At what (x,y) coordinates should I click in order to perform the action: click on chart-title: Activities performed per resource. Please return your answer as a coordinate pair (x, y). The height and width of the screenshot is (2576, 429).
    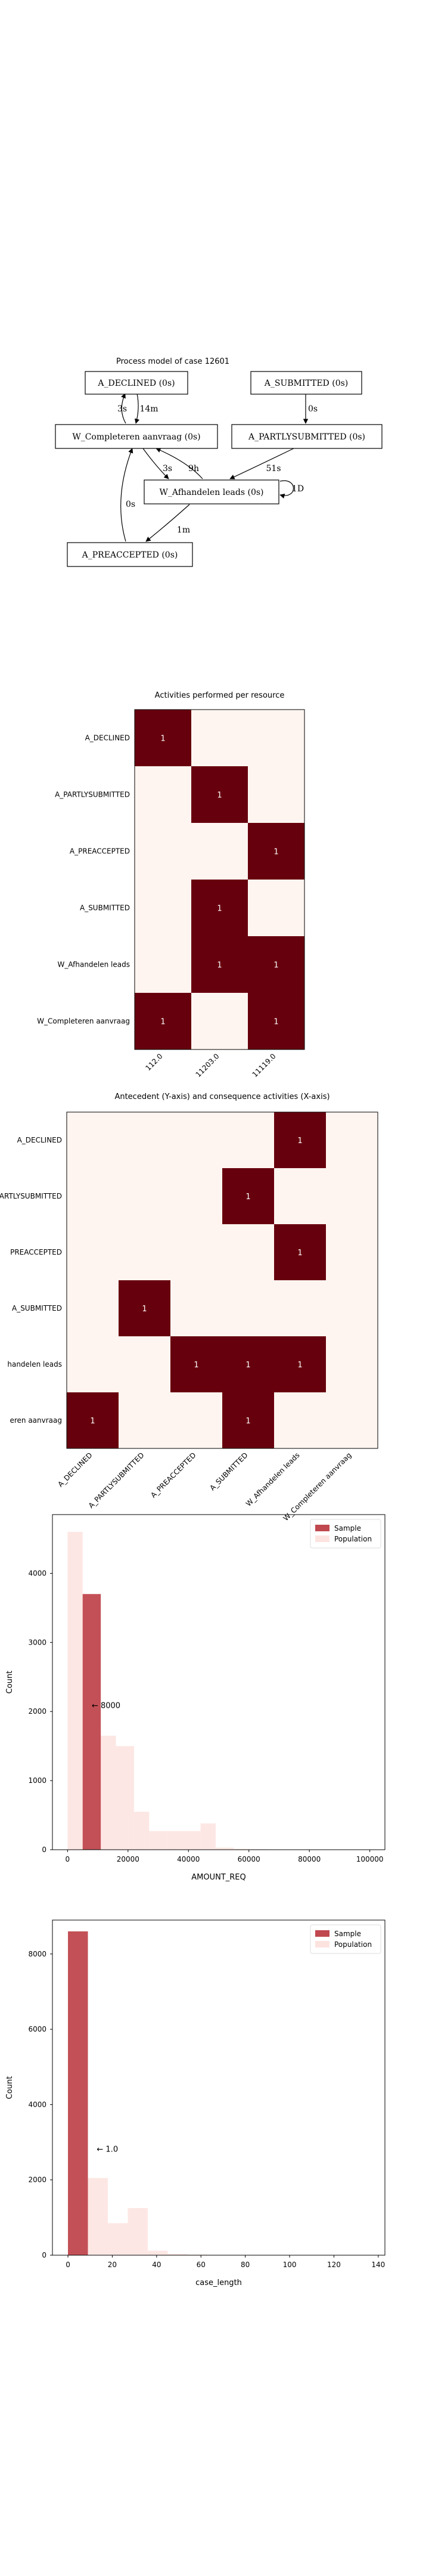
    Looking at the image, I should click on (220, 696).